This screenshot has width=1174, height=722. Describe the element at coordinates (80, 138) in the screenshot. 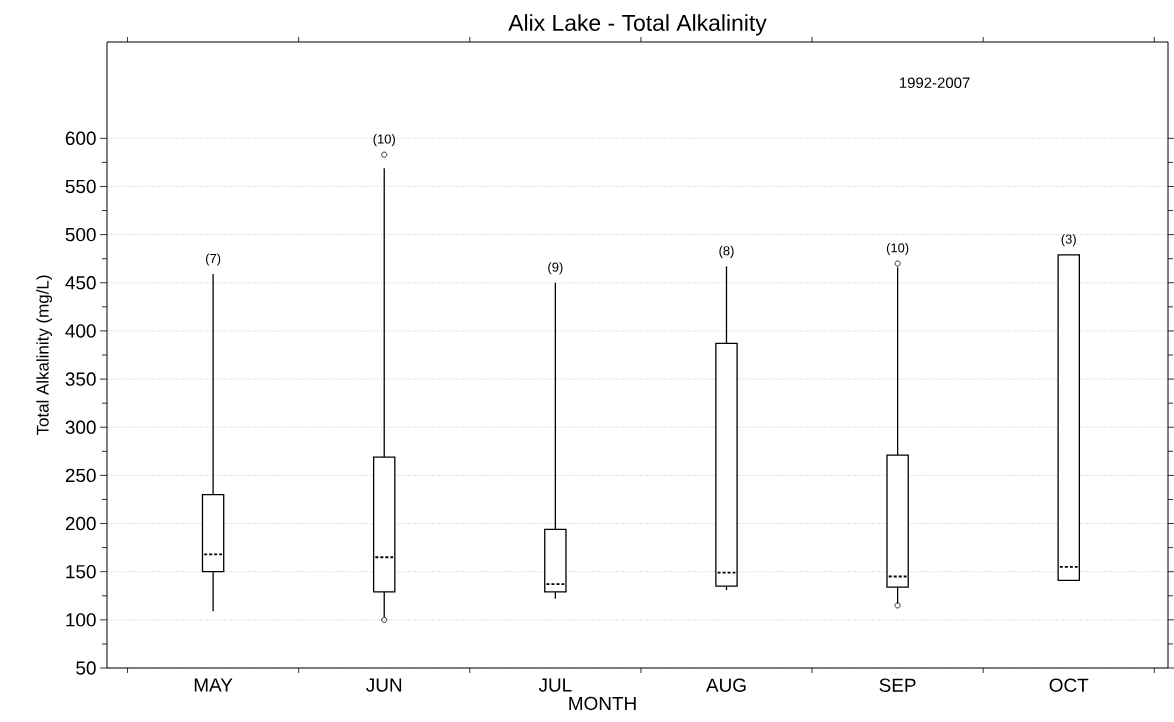

I see `y-tick-label: 600` at that location.